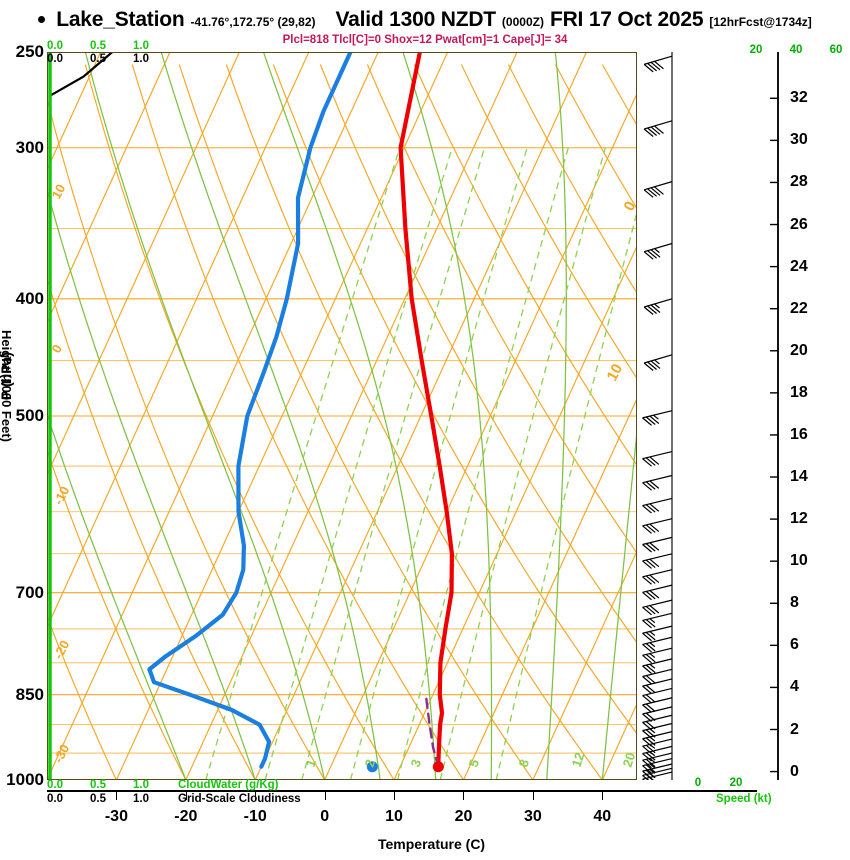 Image resolution: width=850 pixels, height=860 pixels. I want to click on height-axis-title: Height (1000 Feet), so click(7, 386).